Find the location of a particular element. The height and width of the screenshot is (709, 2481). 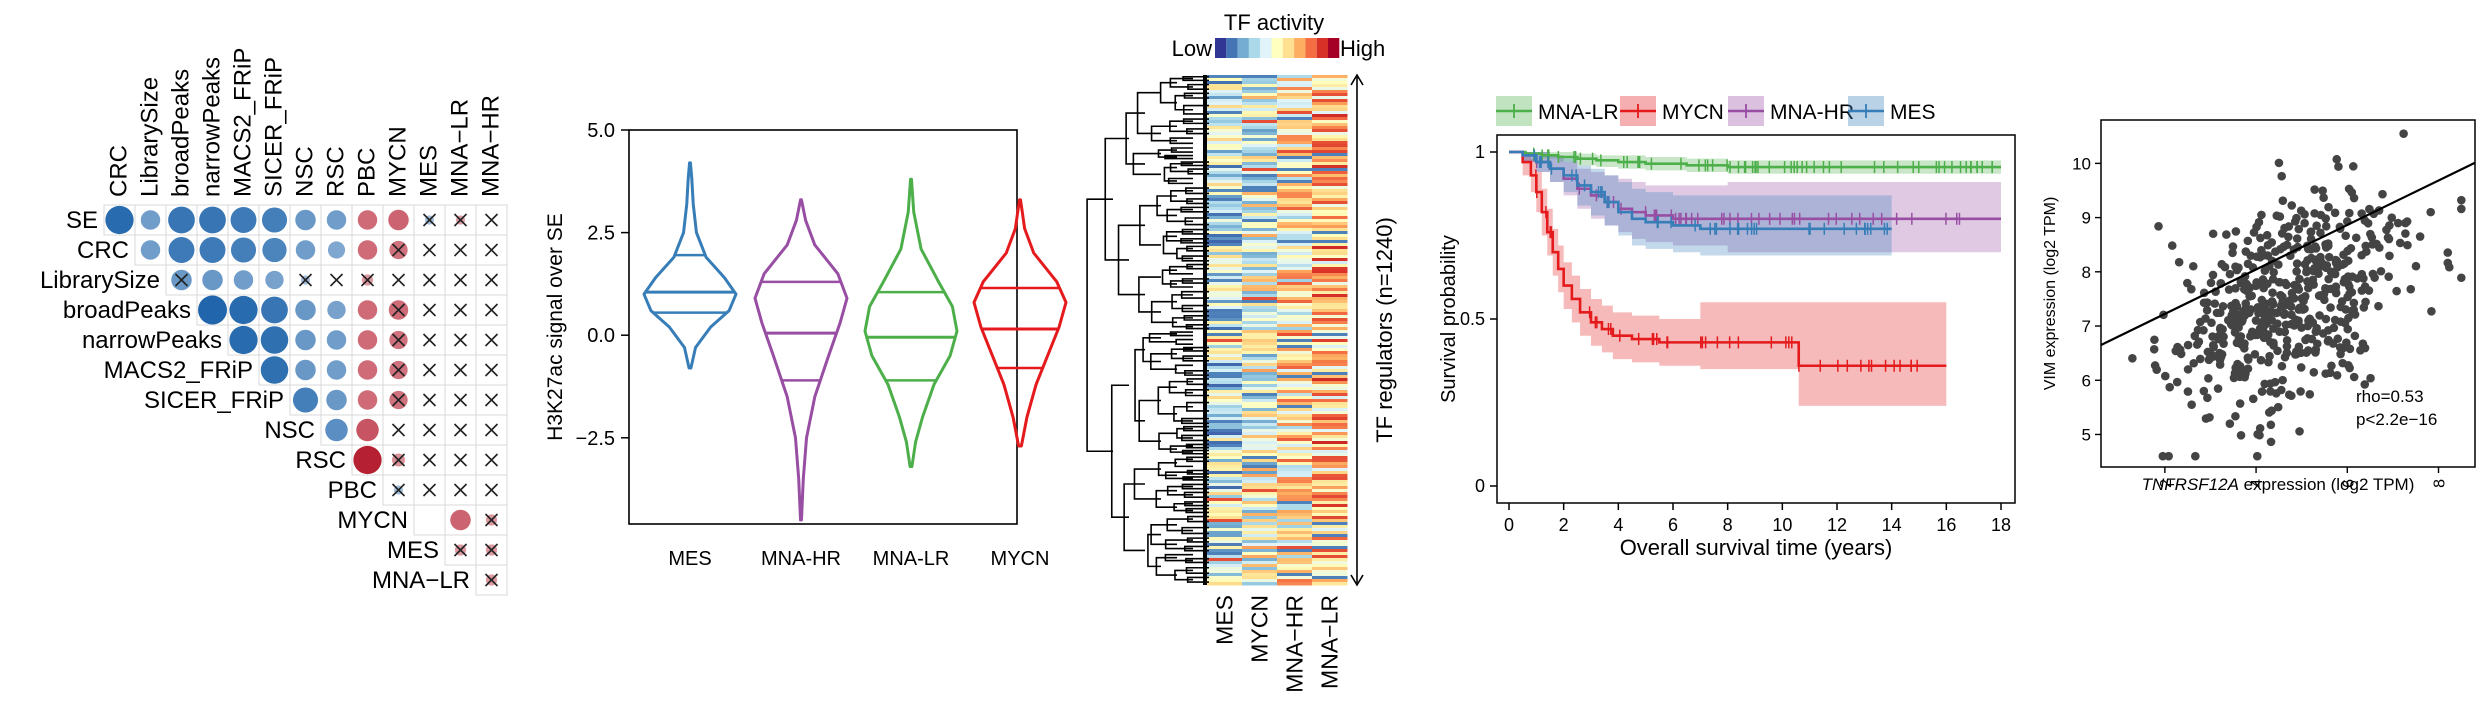

tf-legend-swatch is located at coordinates (1288, 48).